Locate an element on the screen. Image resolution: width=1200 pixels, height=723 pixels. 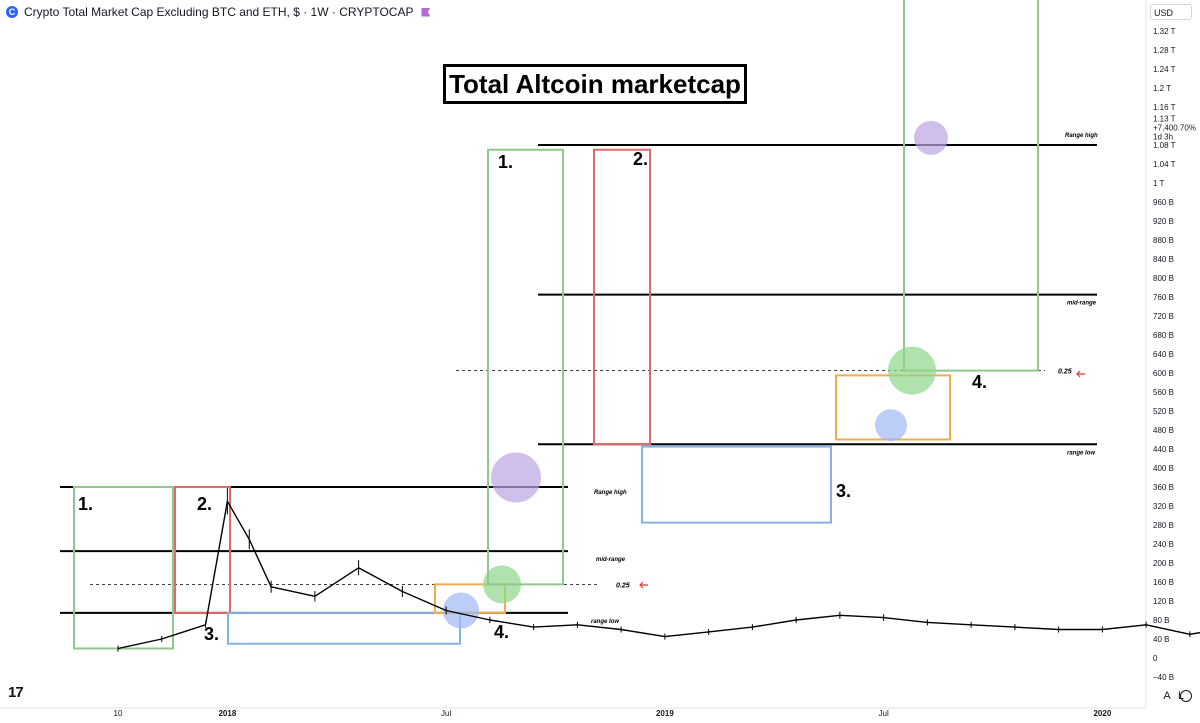
price-tick-label: 800 B is located at coordinates (1163, 278).